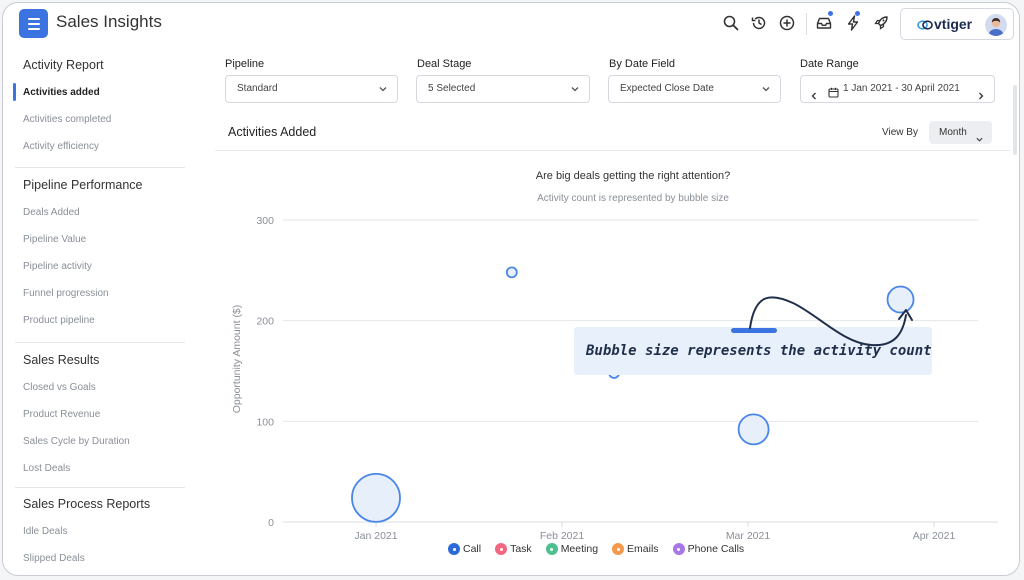  What do you see at coordinates (829, 64) in the screenshot?
I see `date-range-label: Date Range` at bounding box center [829, 64].